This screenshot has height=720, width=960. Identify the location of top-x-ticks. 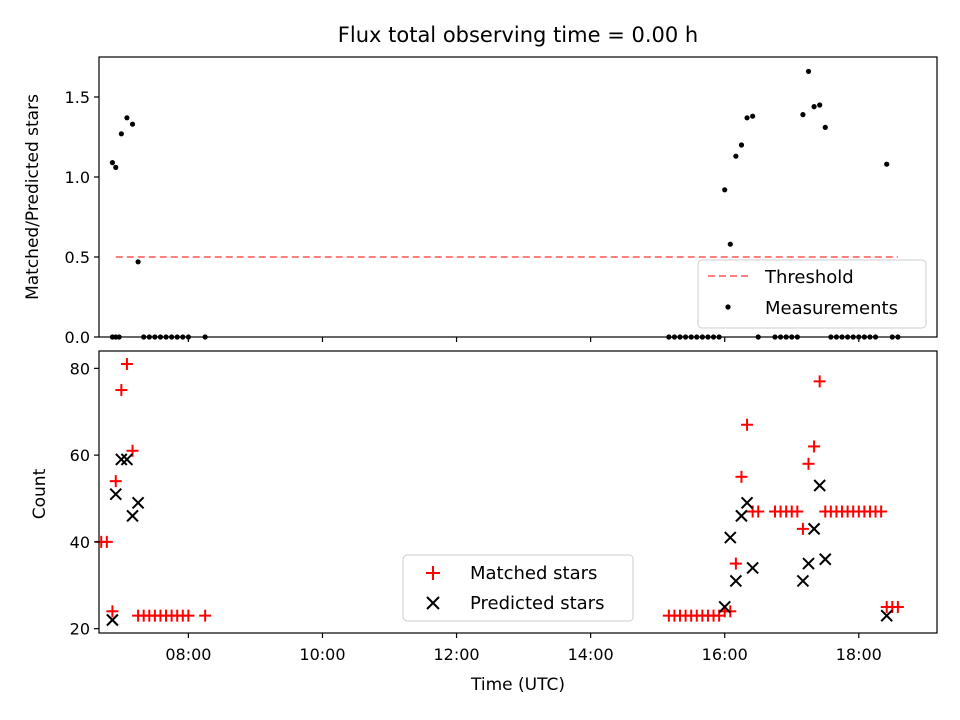
(523, 339).